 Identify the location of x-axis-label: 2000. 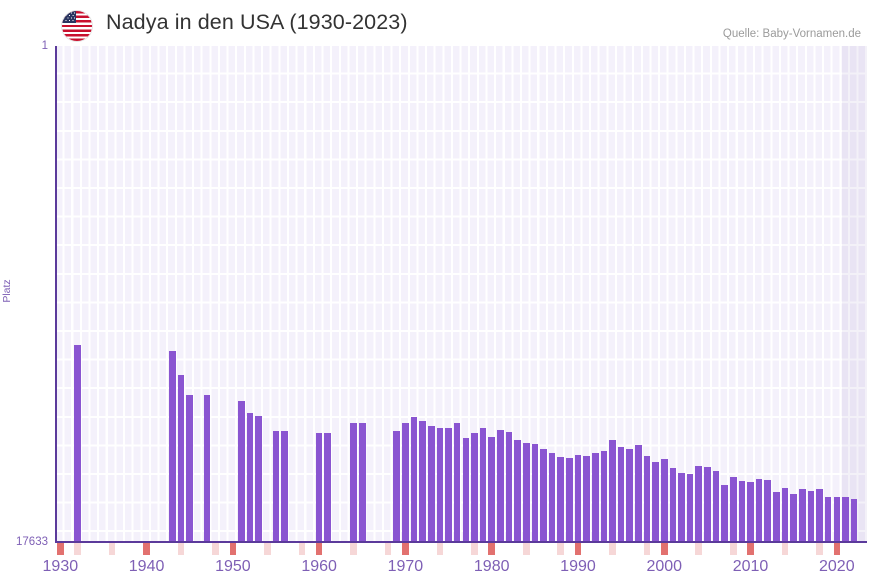
(664, 566).